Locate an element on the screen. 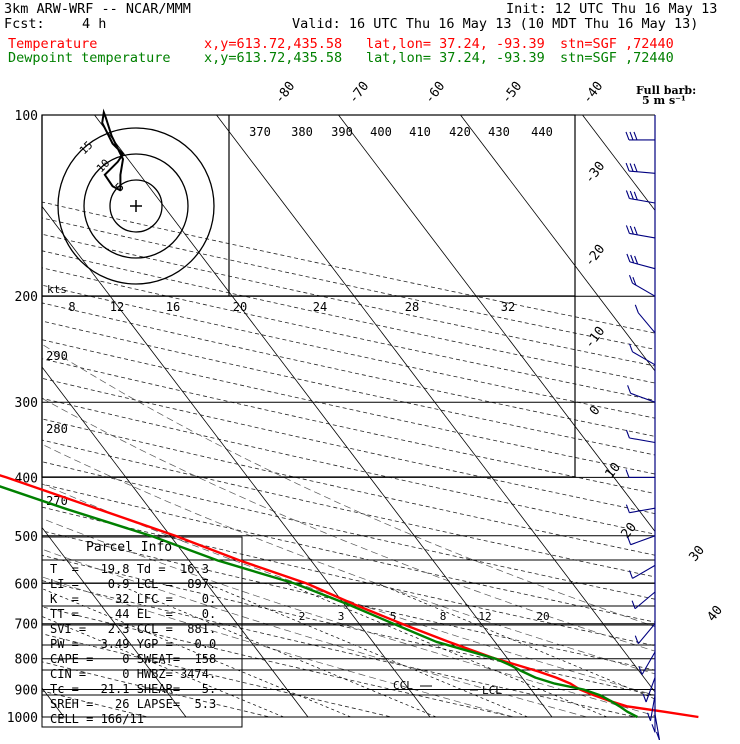 The height and width of the screenshot is (744, 740). mixing-ratio-label: 8 is located at coordinates (443, 616).